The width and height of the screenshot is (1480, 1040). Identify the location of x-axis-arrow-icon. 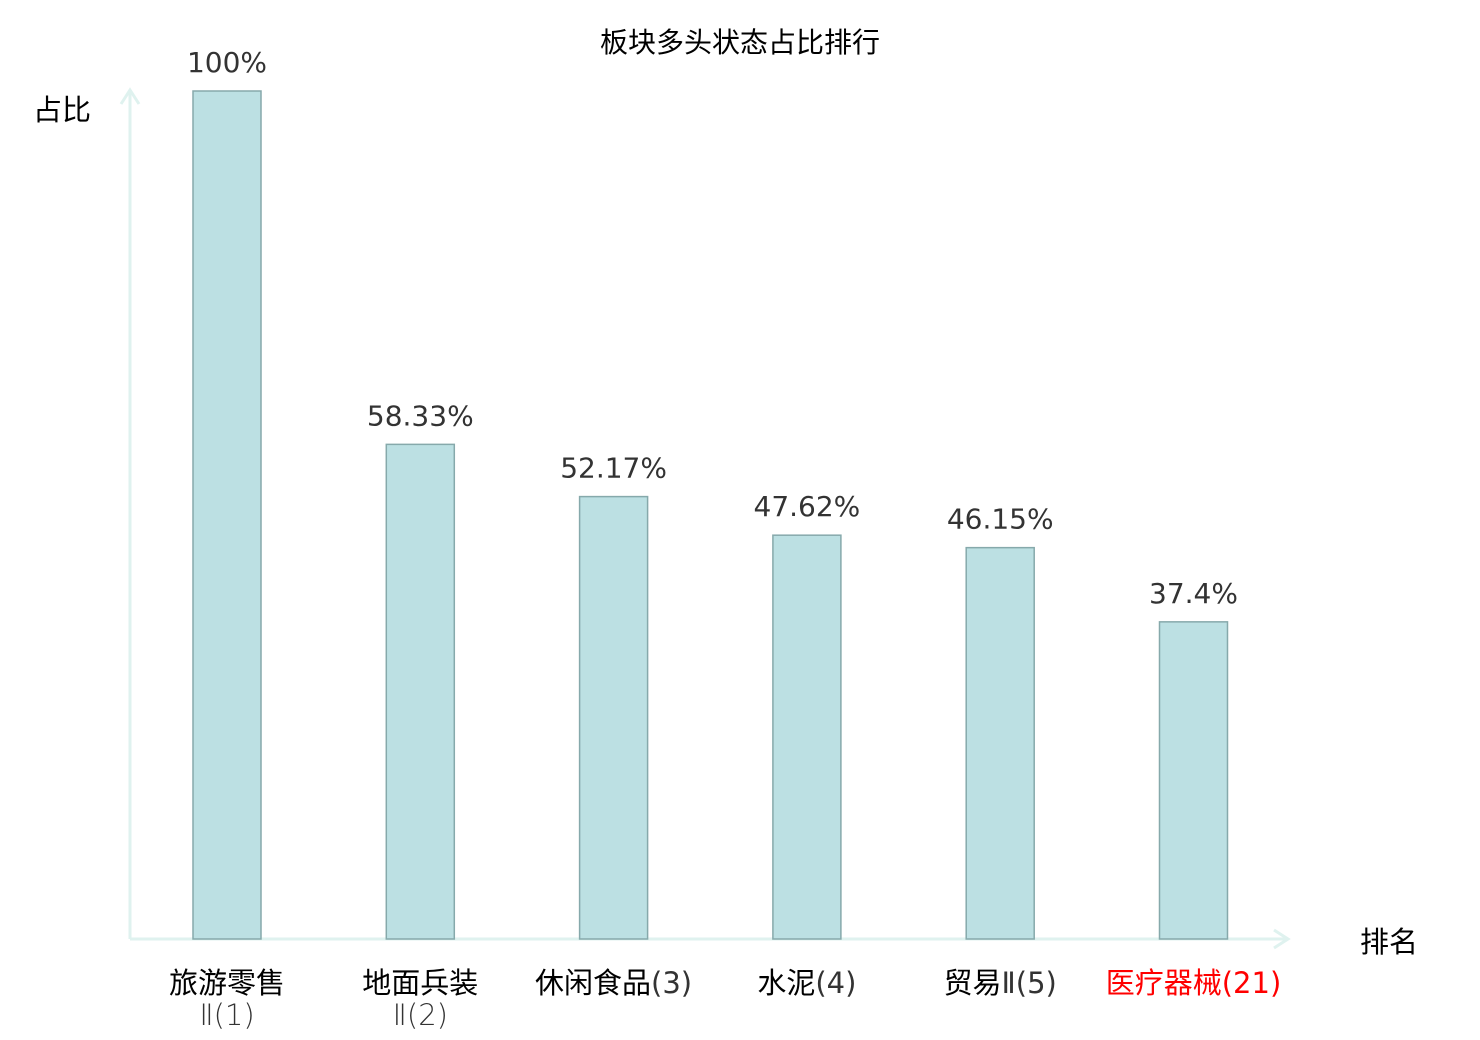
(1282, 939).